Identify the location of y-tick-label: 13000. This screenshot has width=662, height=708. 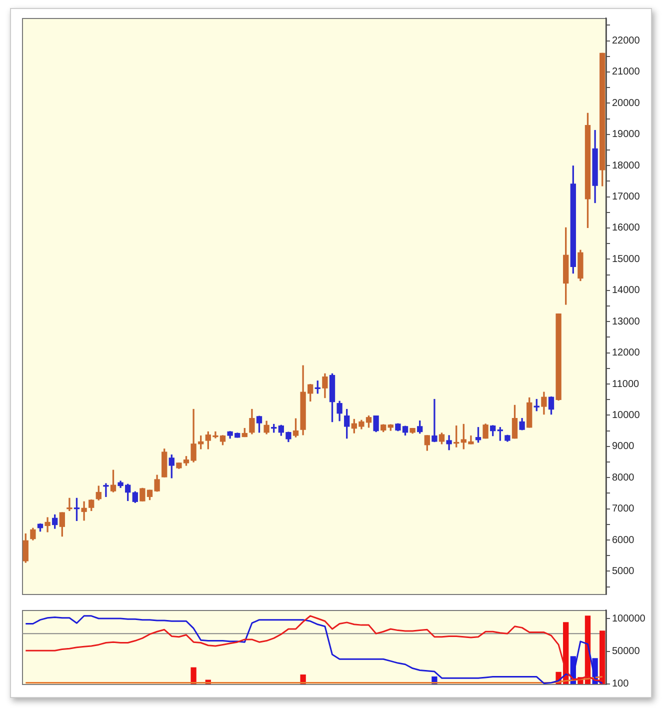
(626, 322).